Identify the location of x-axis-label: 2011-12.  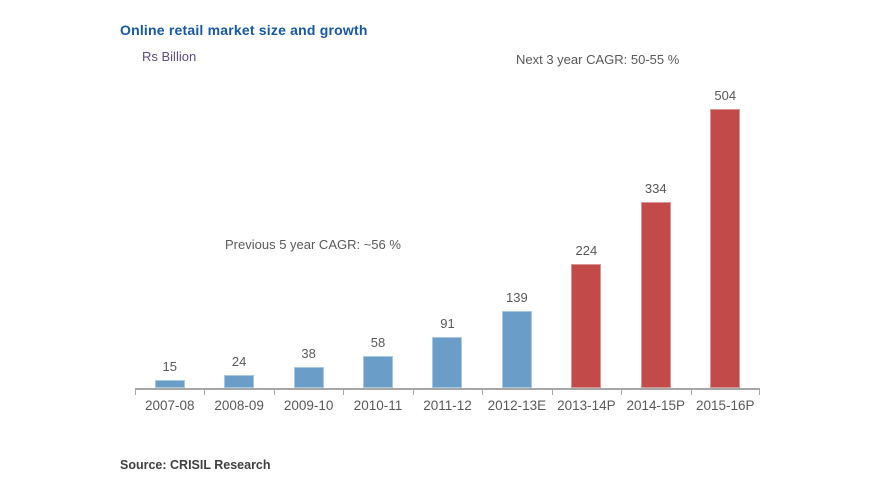
(447, 405).